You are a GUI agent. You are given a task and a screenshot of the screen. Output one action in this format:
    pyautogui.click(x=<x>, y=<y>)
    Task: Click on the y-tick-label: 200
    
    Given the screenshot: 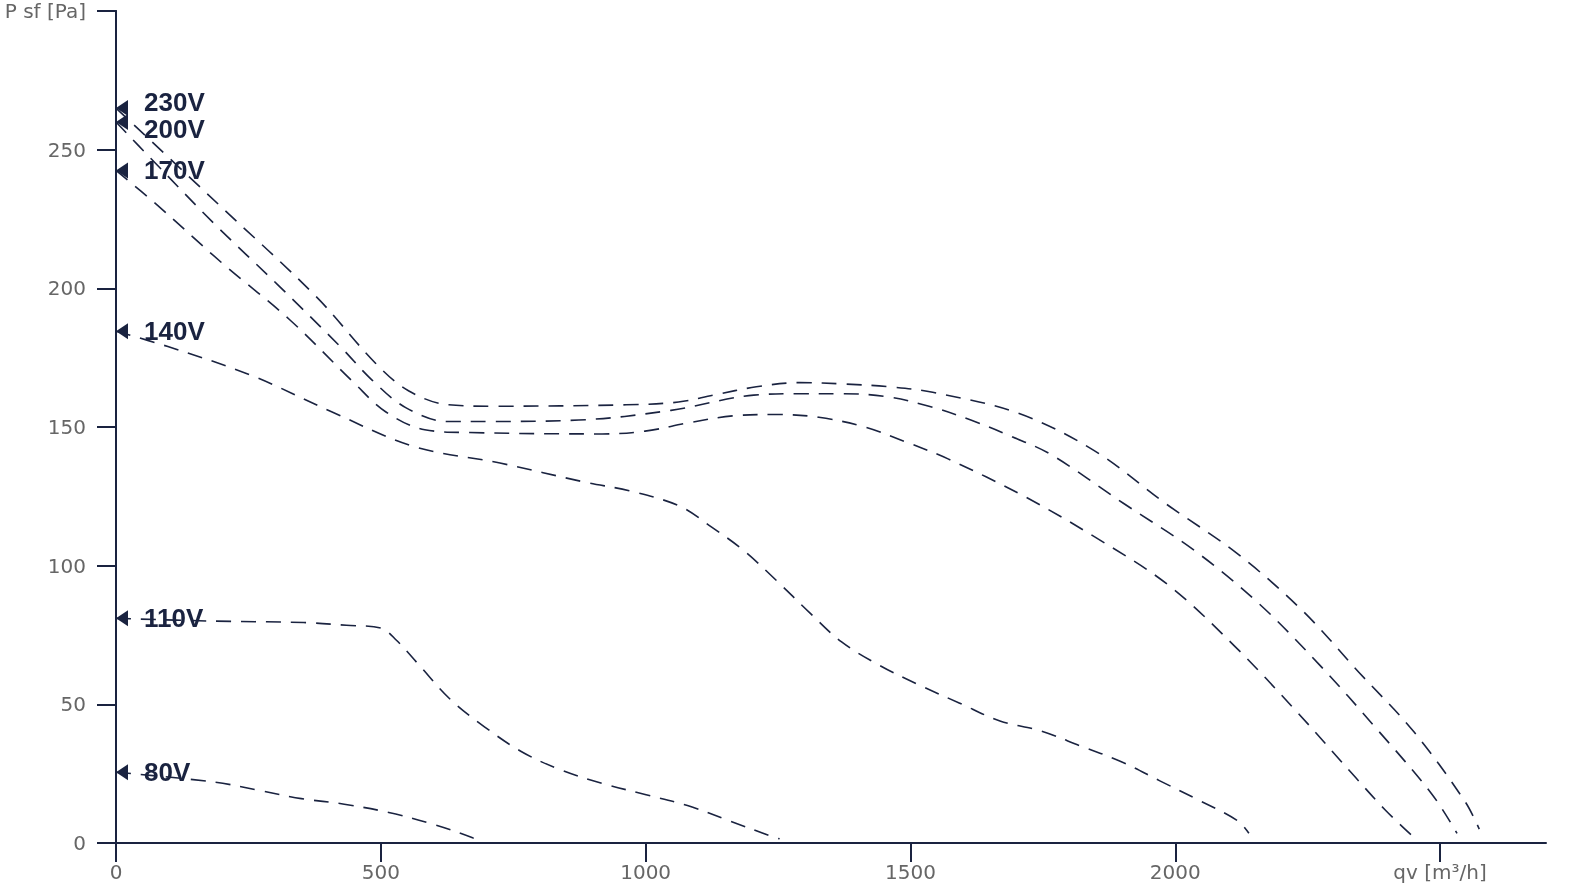 What is the action you would take?
    pyautogui.click(x=66, y=288)
    